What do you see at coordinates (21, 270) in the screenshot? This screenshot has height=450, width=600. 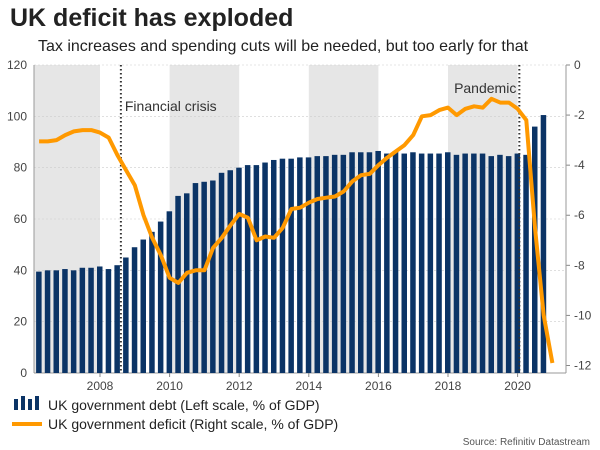 I see `left-tick-label: 40` at bounding box center [21, 270].